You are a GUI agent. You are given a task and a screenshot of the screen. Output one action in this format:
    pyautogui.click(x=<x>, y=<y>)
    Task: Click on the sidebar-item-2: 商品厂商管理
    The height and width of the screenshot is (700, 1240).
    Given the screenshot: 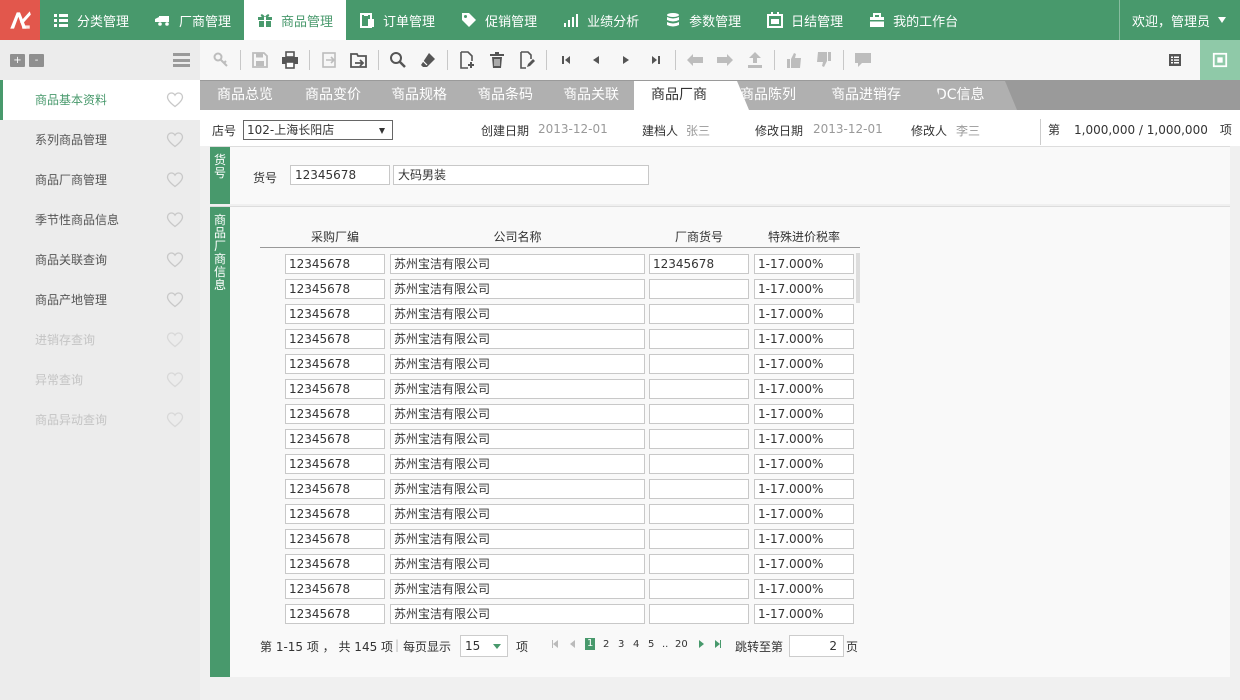 What is the action you would take?
    pyautogui.click(x=100, y=180)
    